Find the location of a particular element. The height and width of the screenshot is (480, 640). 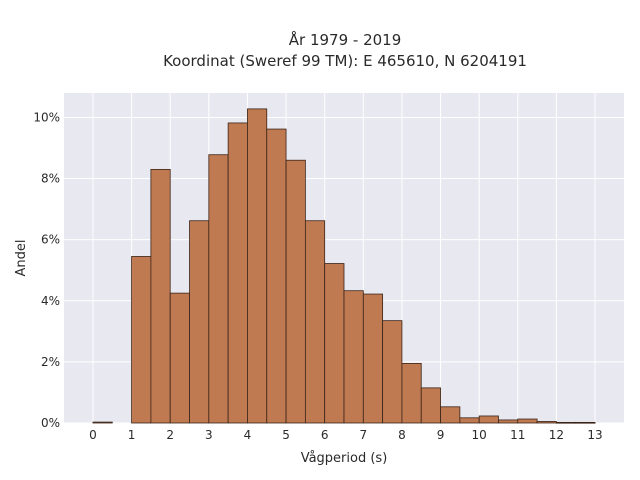

x-tick-label: 0 is located at coordinates (93, 435).